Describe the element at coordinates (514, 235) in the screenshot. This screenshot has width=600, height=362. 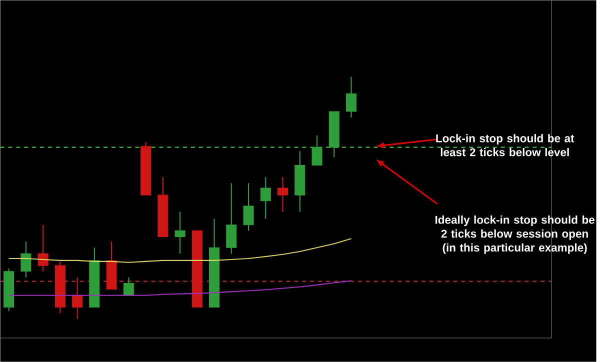
I see `text: Ideally lock-in stop should be 2 ticks below session open (in this particular example)` at that location.